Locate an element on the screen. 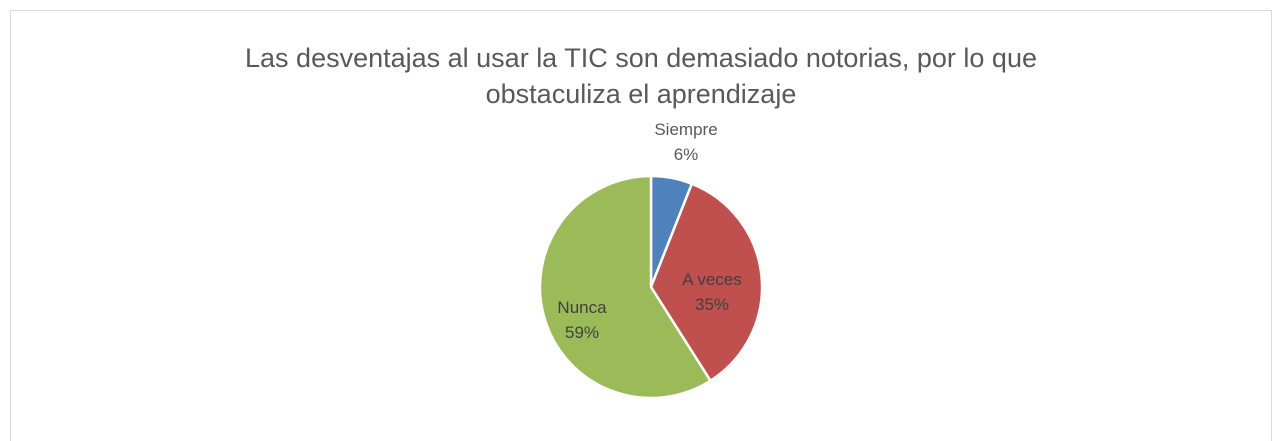 Image resolution: width=1282 pixels, height=441 pixels. label-value: 59% is located at coordinates (582, 332).